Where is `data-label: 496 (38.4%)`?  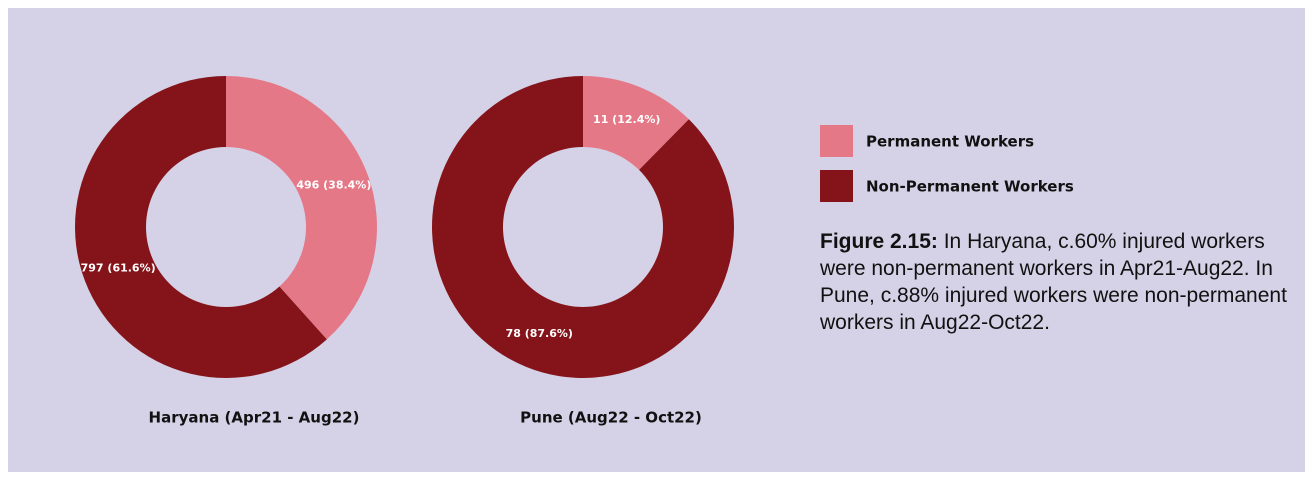 data-label: 496 (38.4%) is located at coordinates (333, 185).